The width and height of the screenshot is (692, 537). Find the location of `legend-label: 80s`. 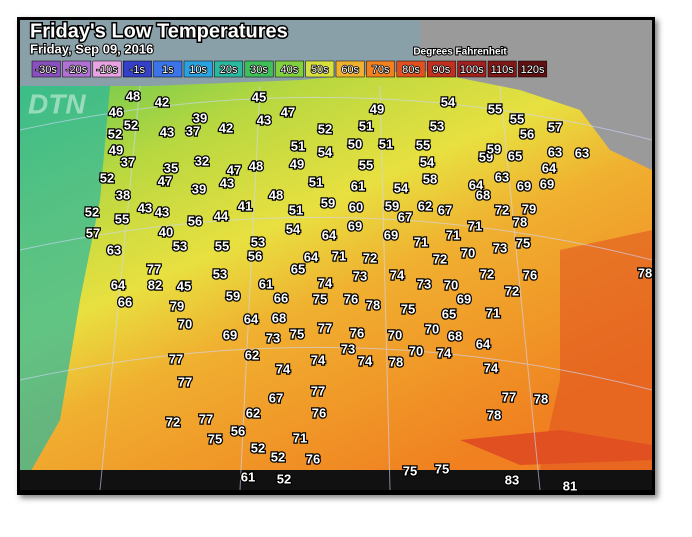

legend-label: 80s is located at coordinates (411, 70).